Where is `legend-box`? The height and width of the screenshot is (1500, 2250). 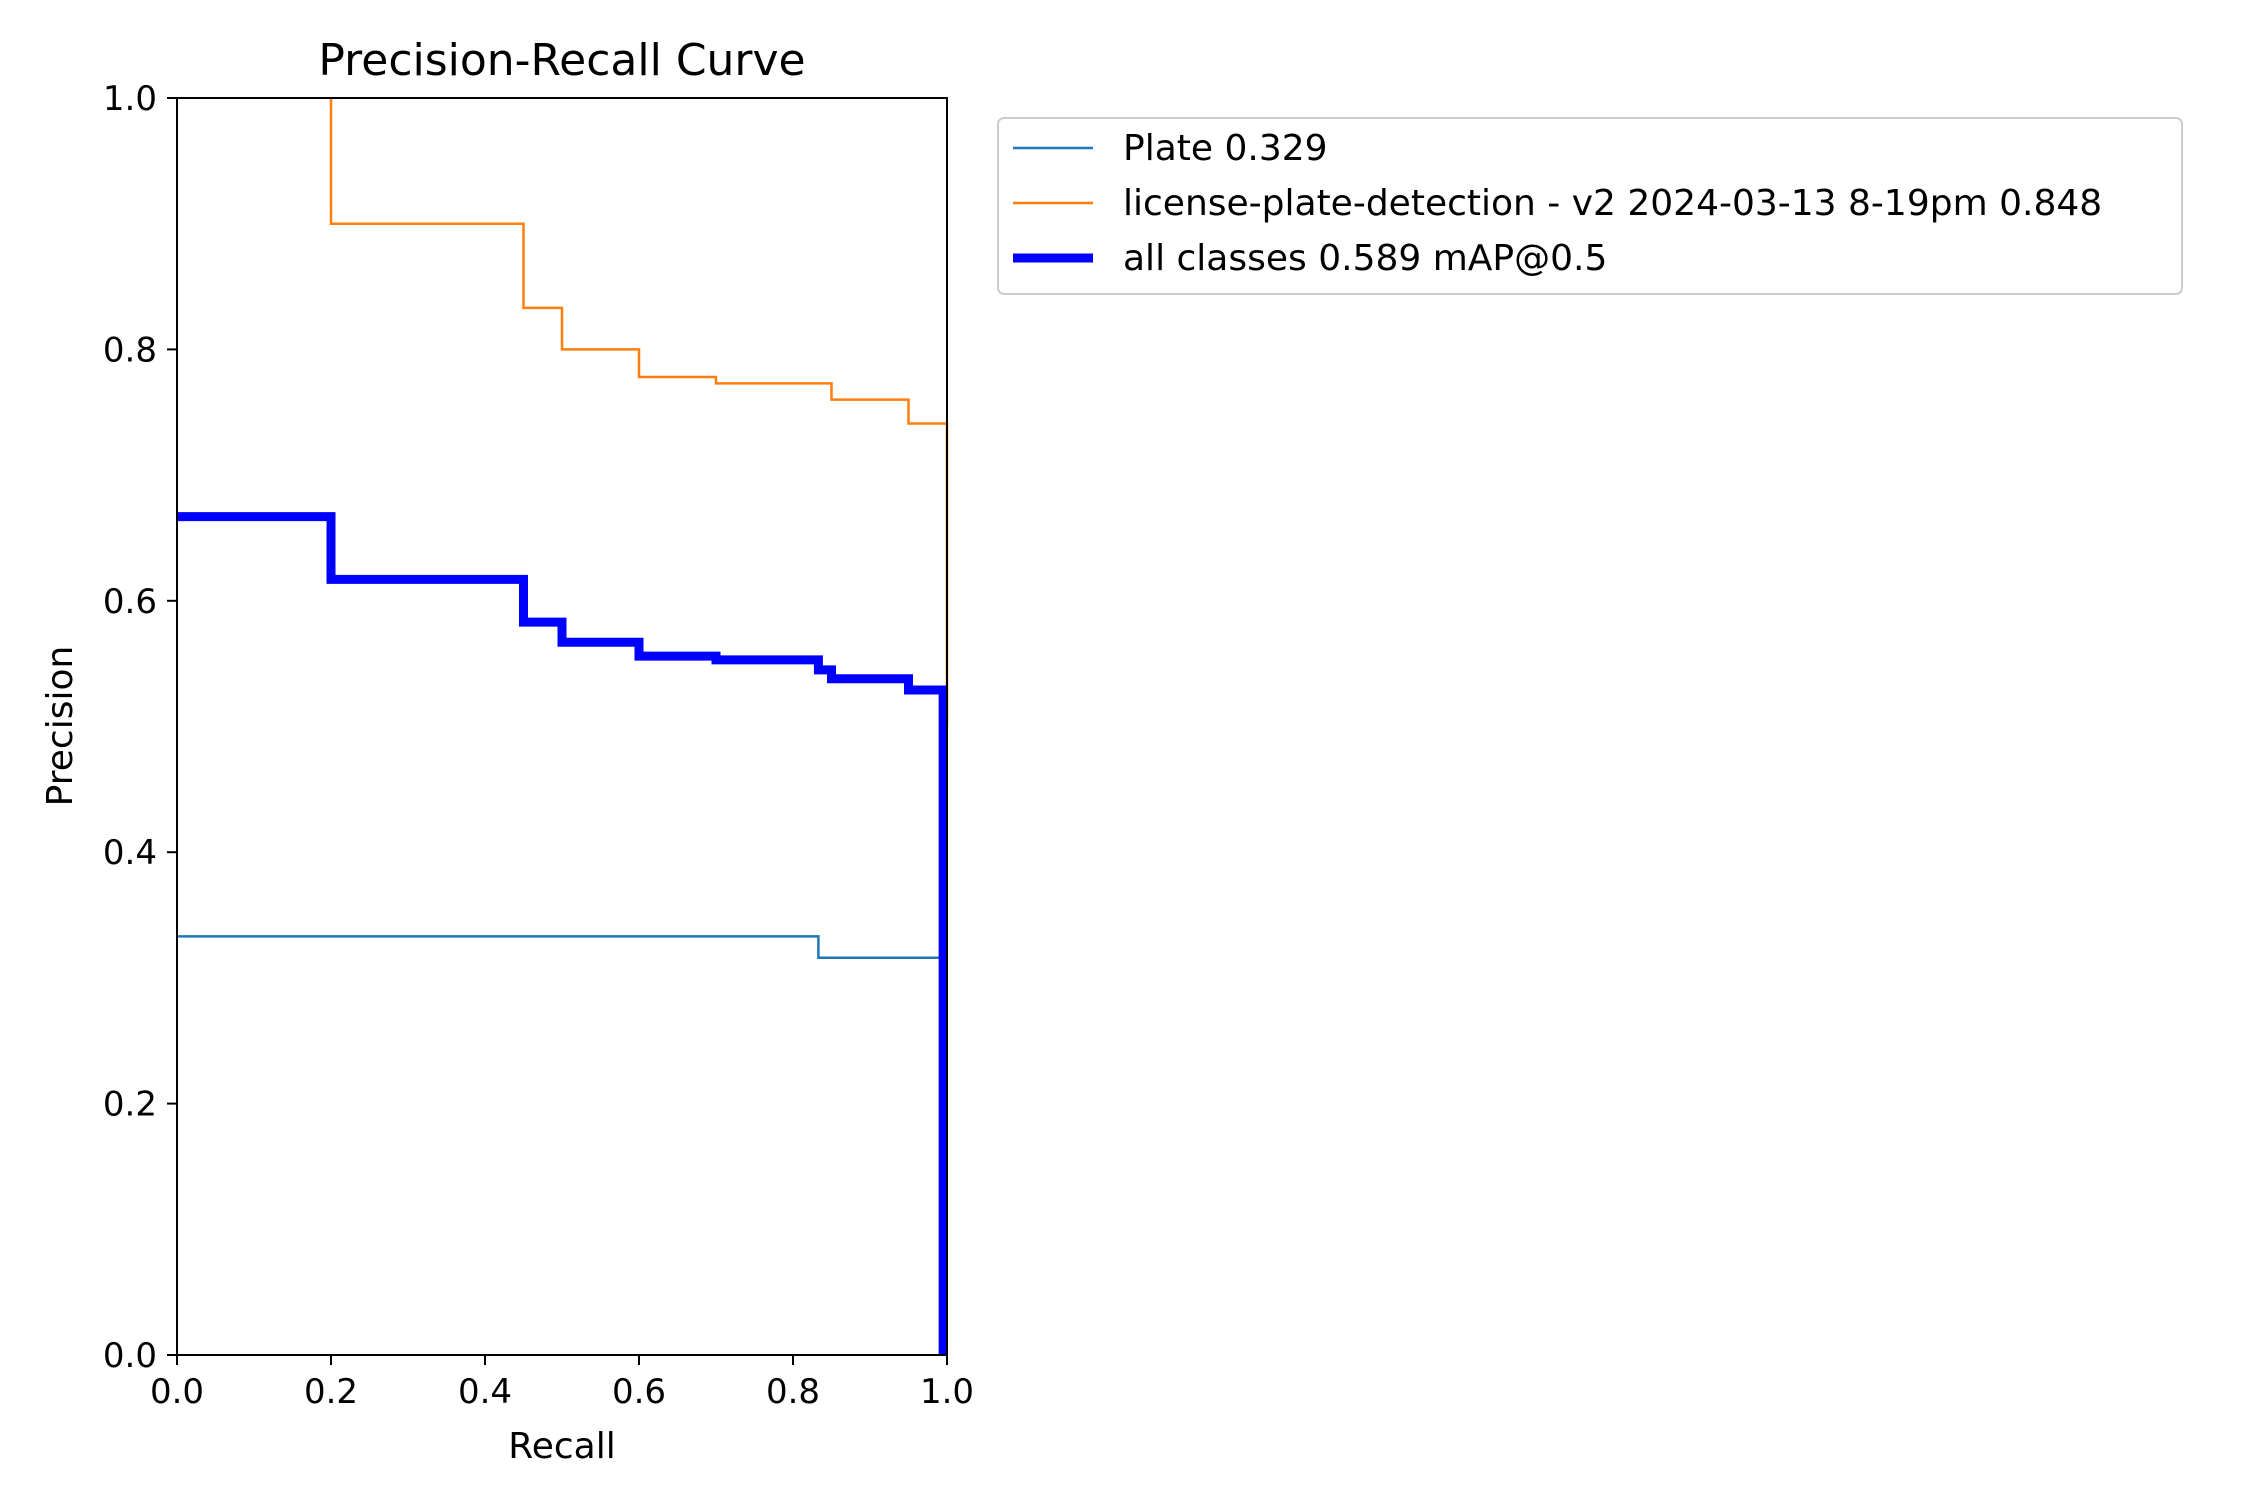 legend-box is located at coordinates (1590, 206).